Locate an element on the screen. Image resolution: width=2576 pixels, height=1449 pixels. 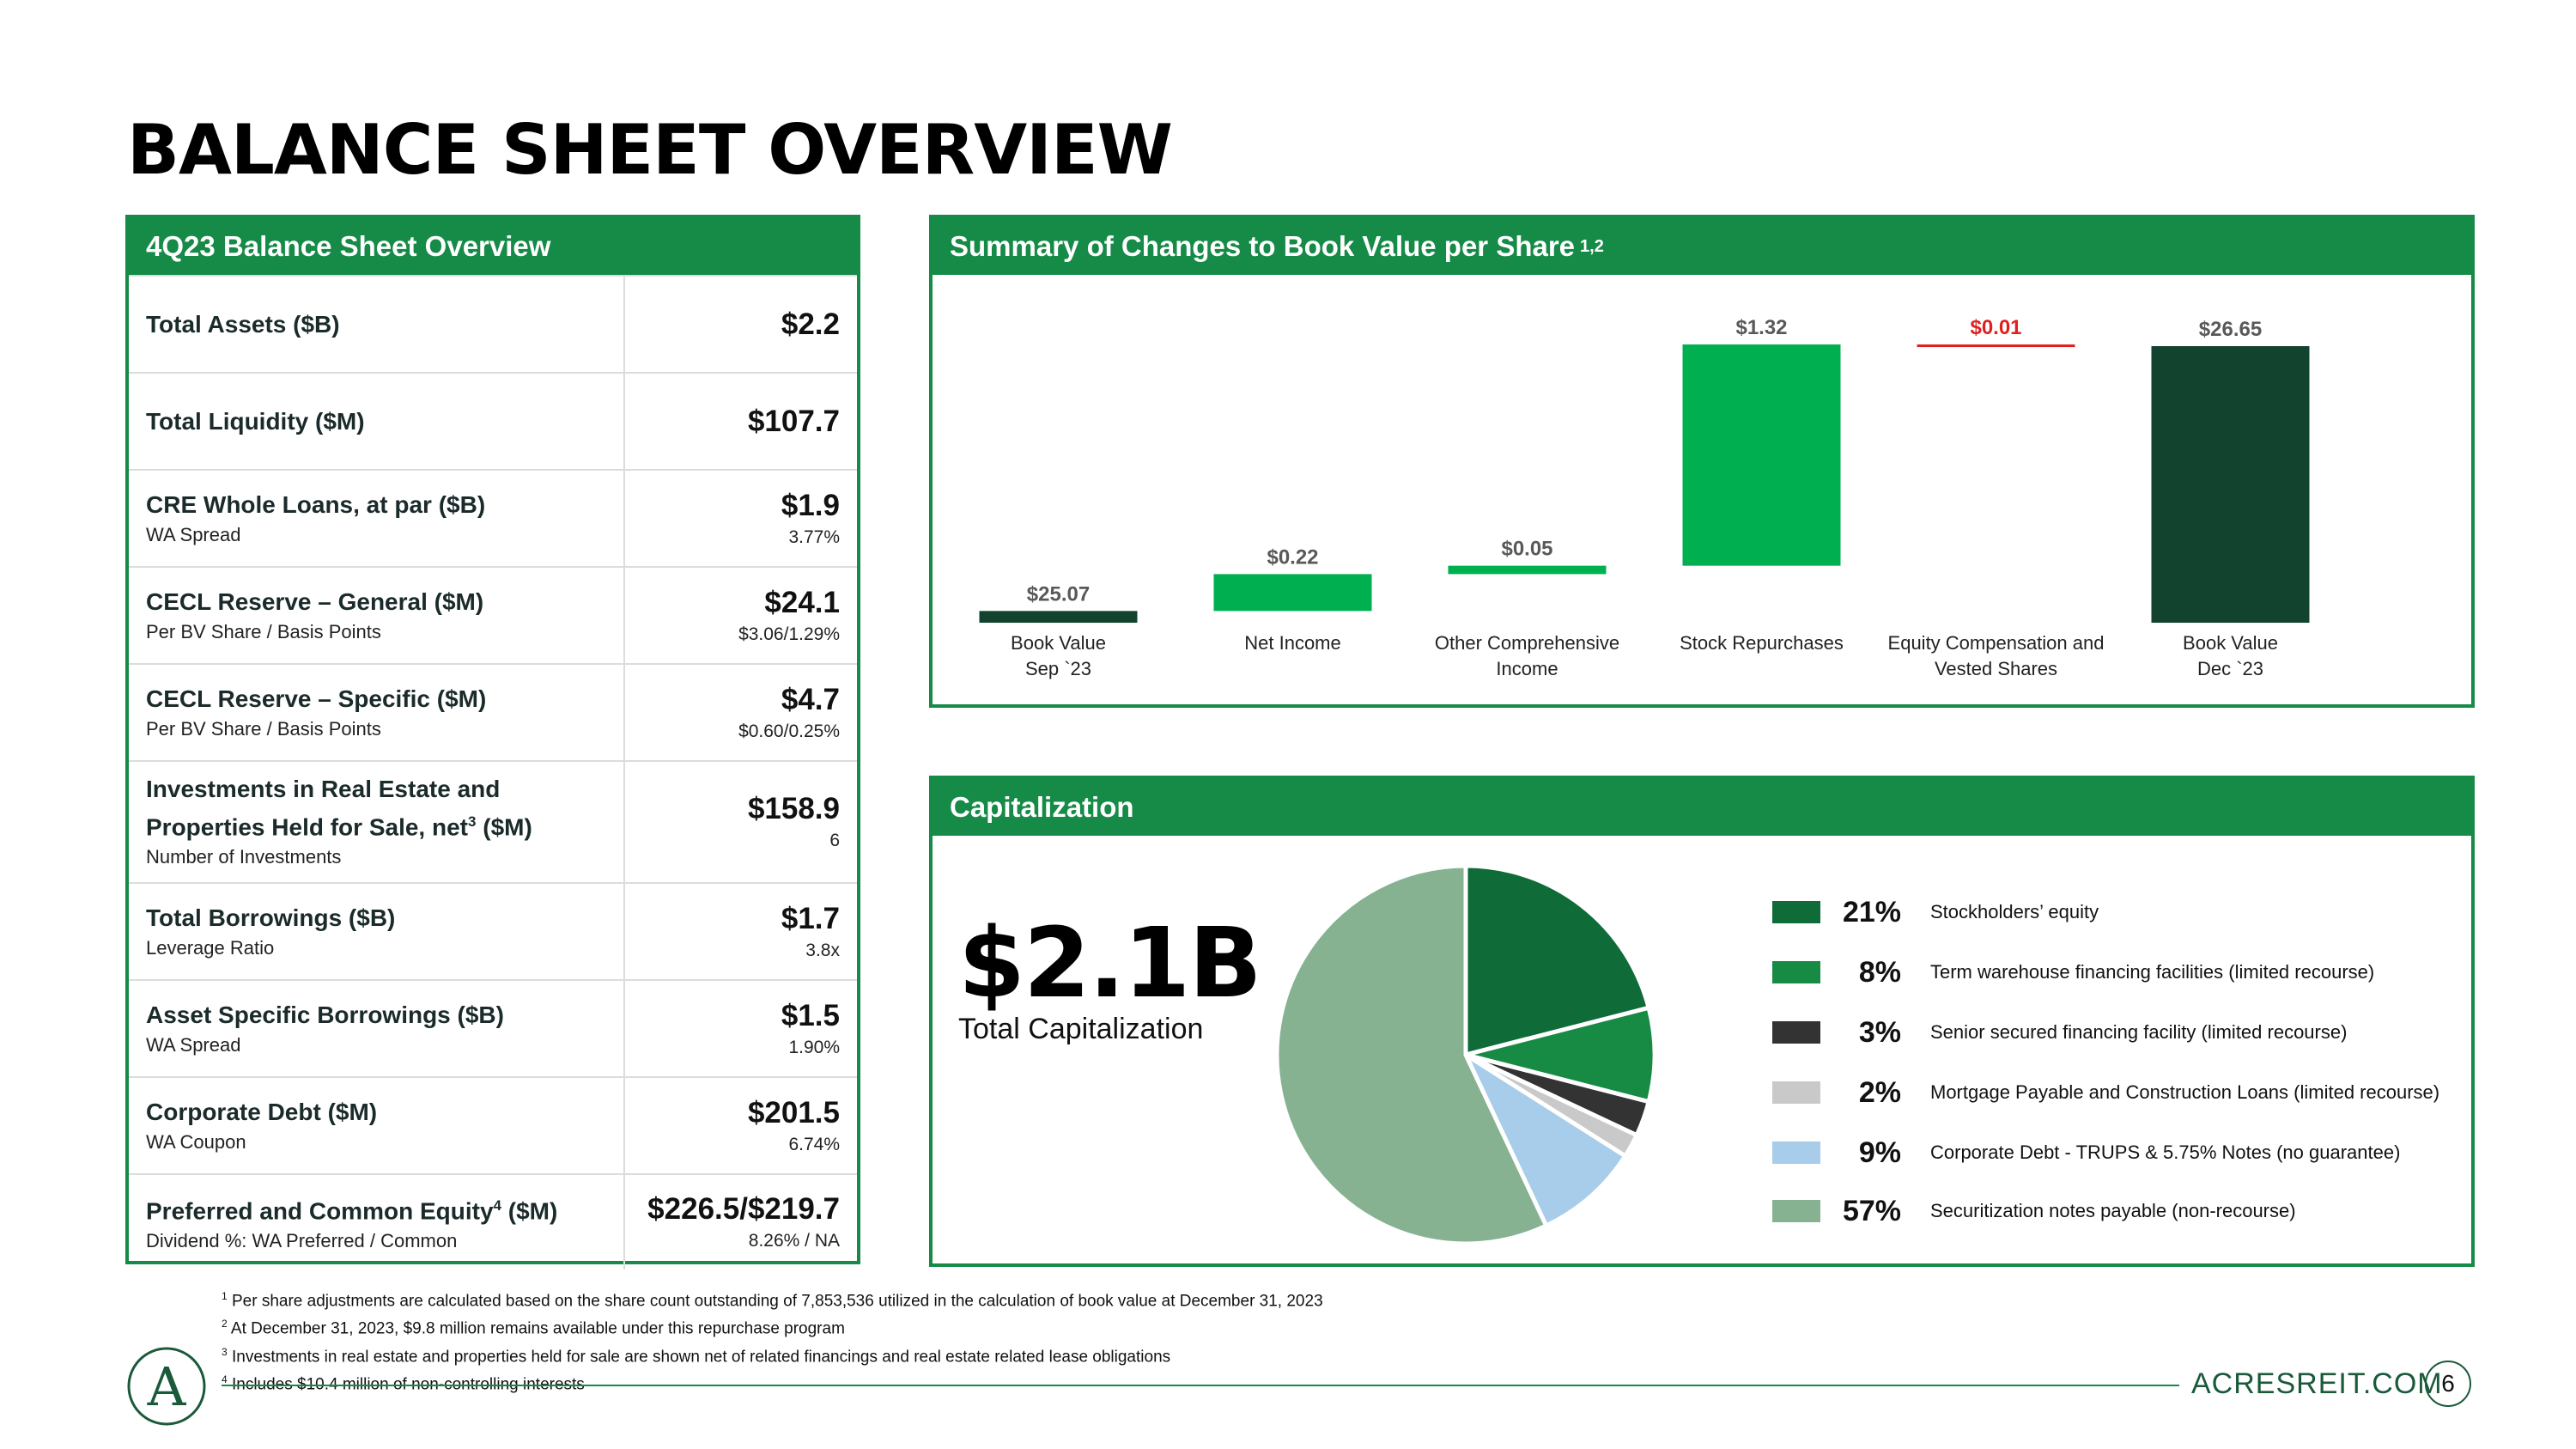
row-value: $1.7 is located at coordinates (810, 918).